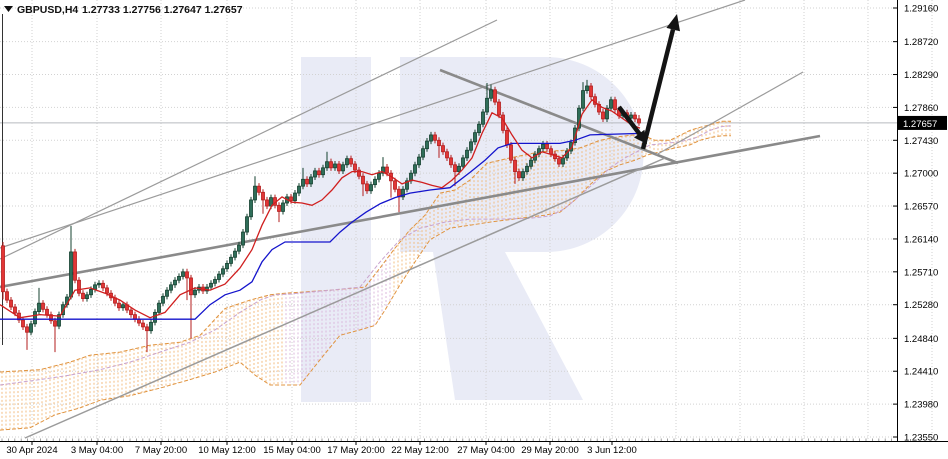 The image size is (948, 459). What do you see at coordinates (921, 141) in the screenshot?
I see `price-axis-label: 1.27430` at bounding box center [921, 141].